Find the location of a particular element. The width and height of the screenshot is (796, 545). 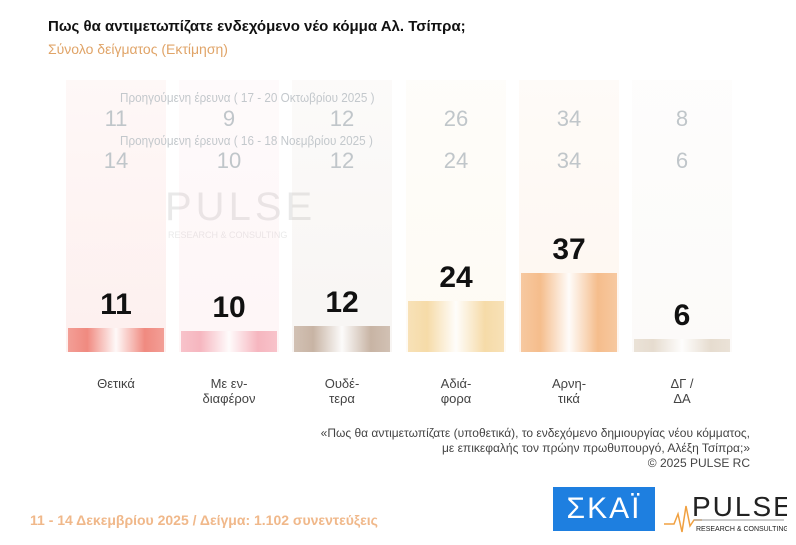

previous-value: 14 is located at coordinates (116, 160).